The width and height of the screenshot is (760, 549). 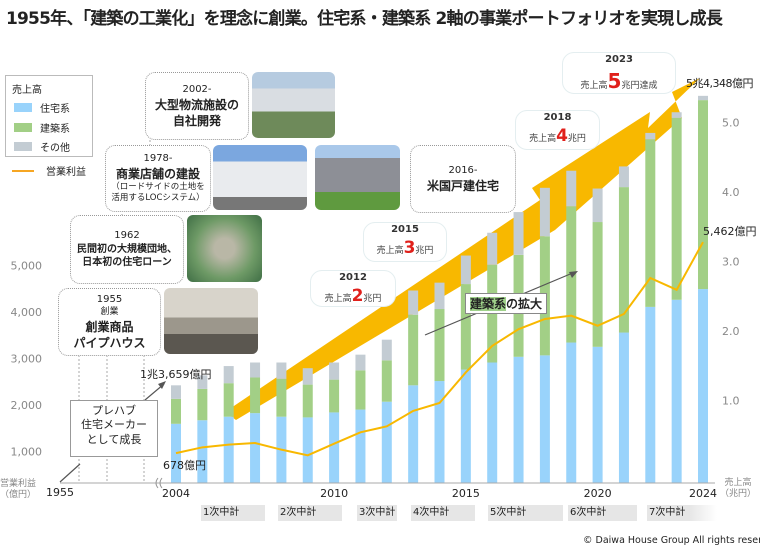 I want to click on mid-term-plan-2: 2次中計, so click(x=310, y=513).